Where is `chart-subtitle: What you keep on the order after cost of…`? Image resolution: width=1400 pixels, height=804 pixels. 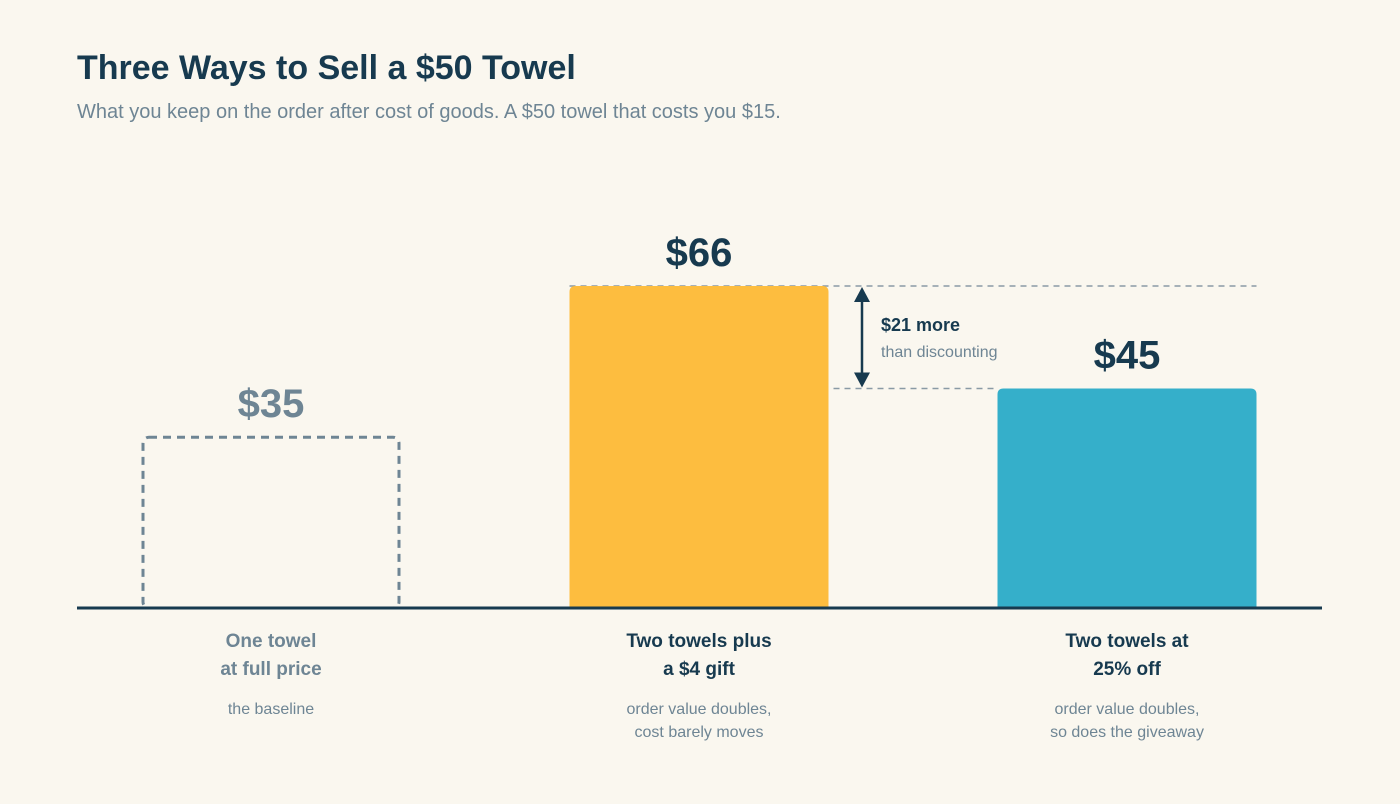
chart-subtitle: What you keep on the order after cost of… is located at coordinates (429, 112).